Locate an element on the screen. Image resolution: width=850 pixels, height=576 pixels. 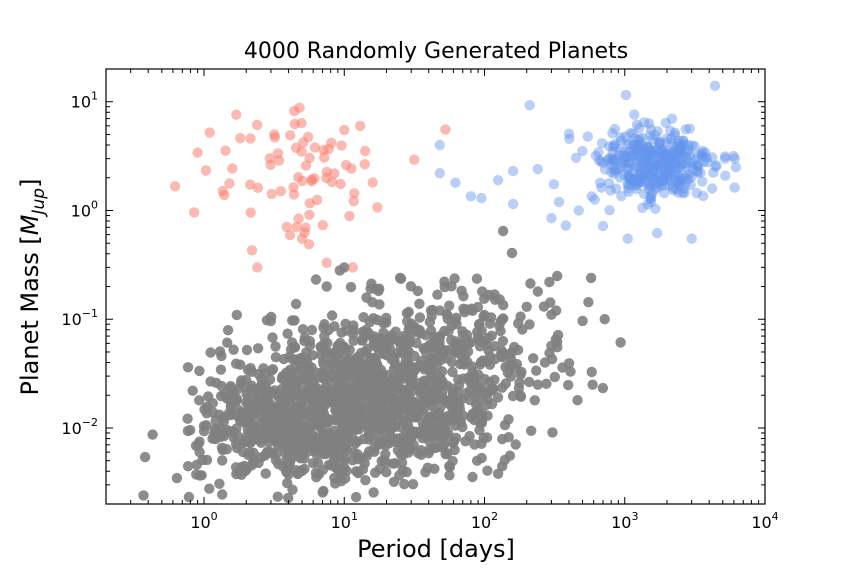
x-tick-base: 10 is located at coordinates (341, 522).